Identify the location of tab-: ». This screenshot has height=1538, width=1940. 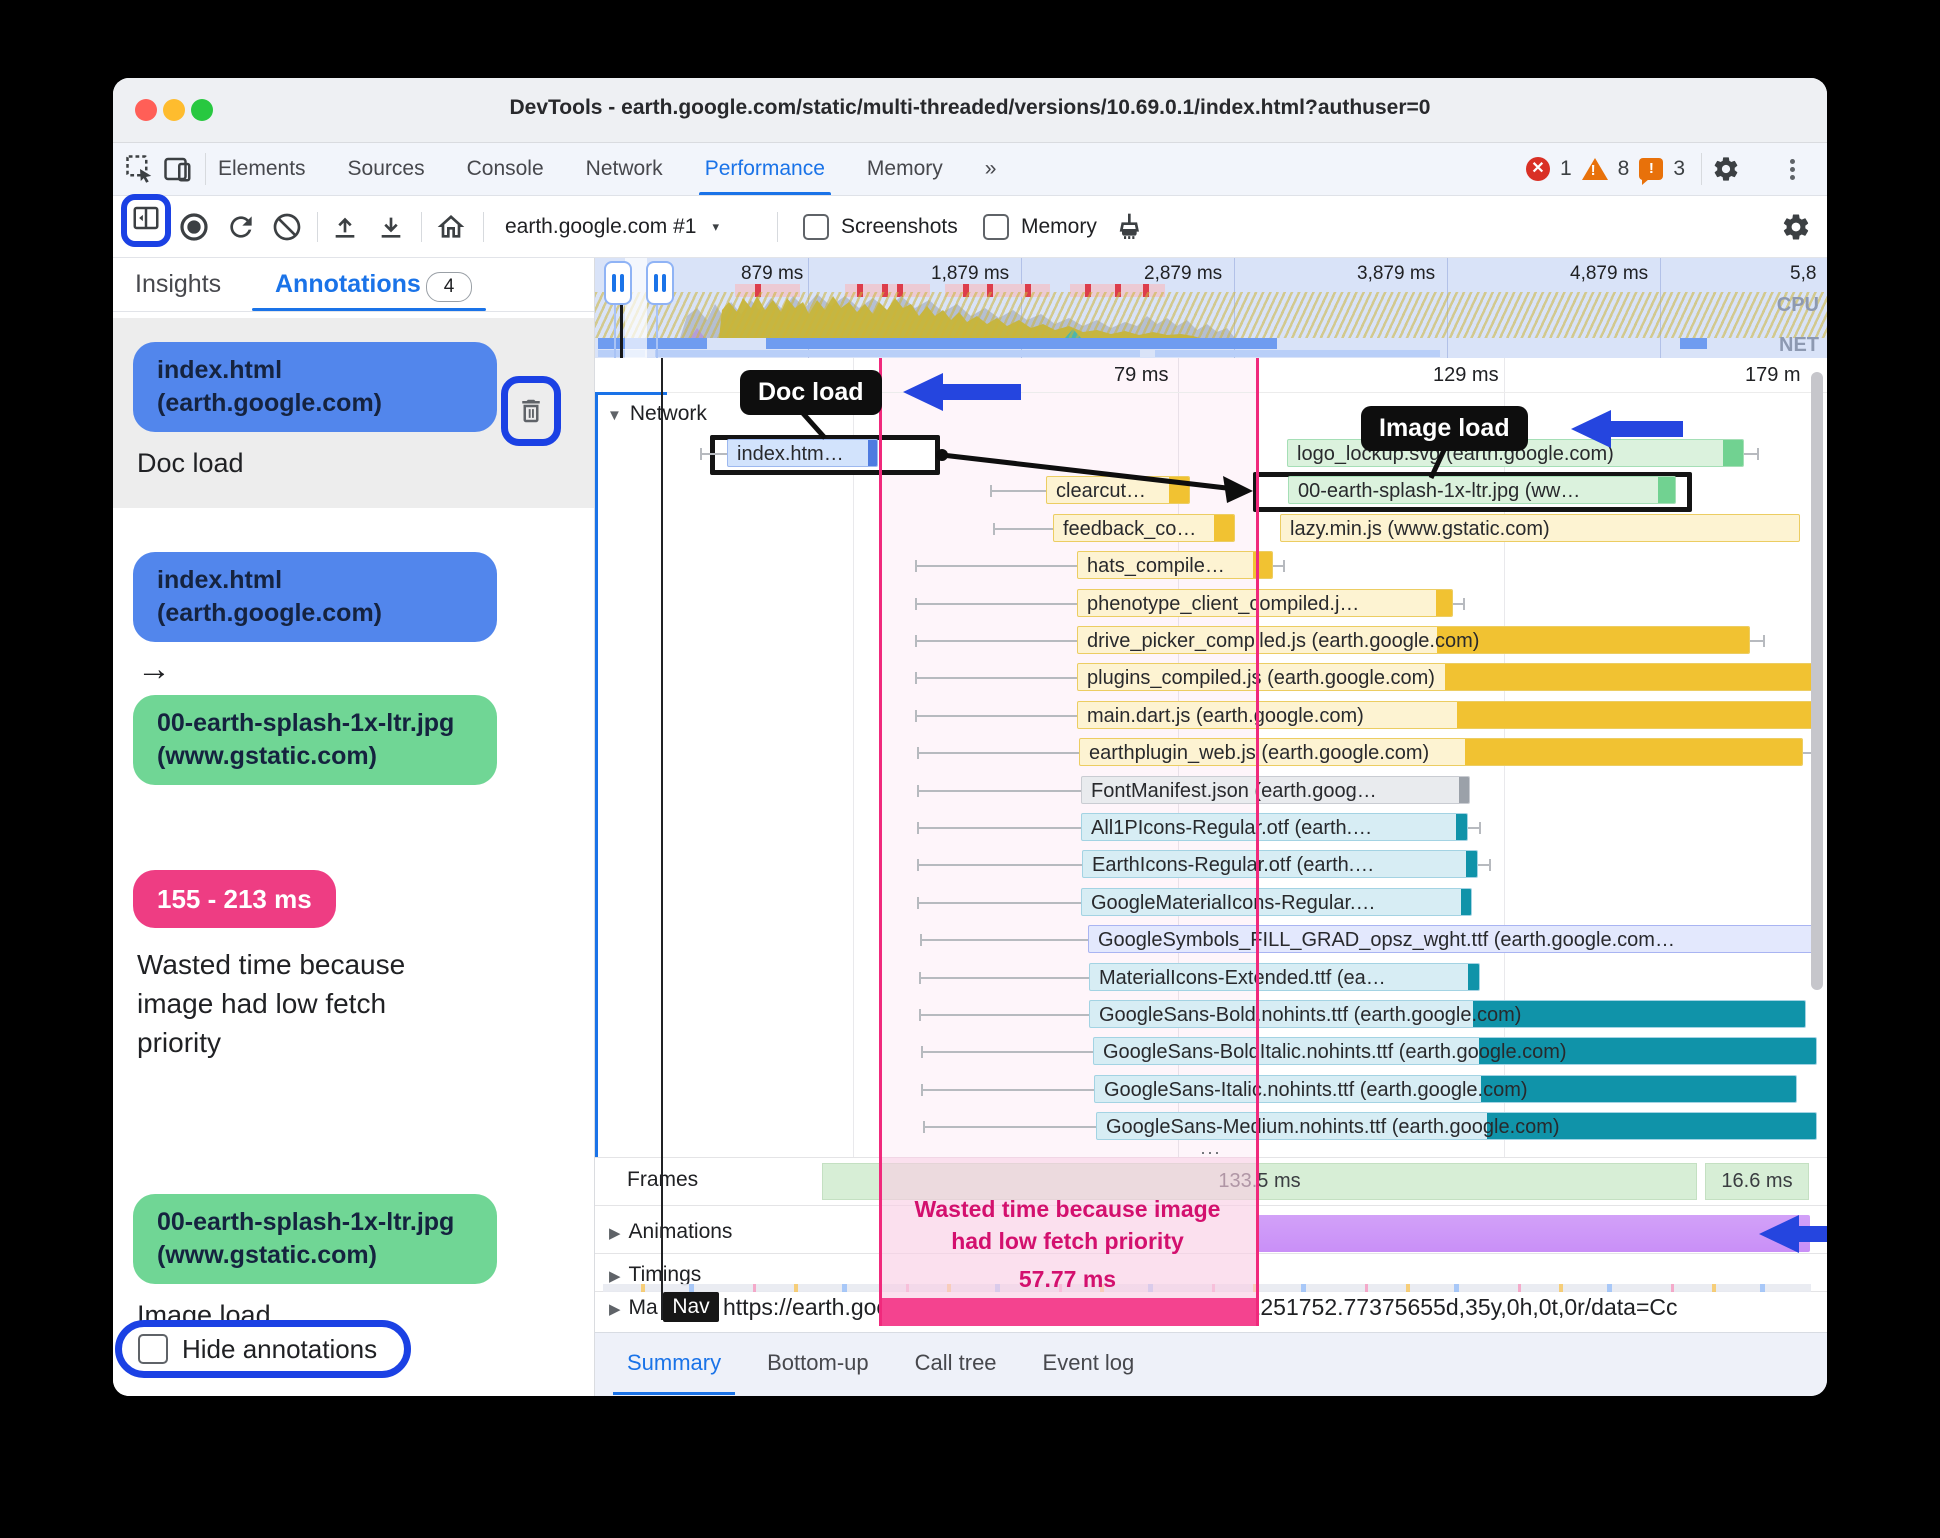
(990, 168).